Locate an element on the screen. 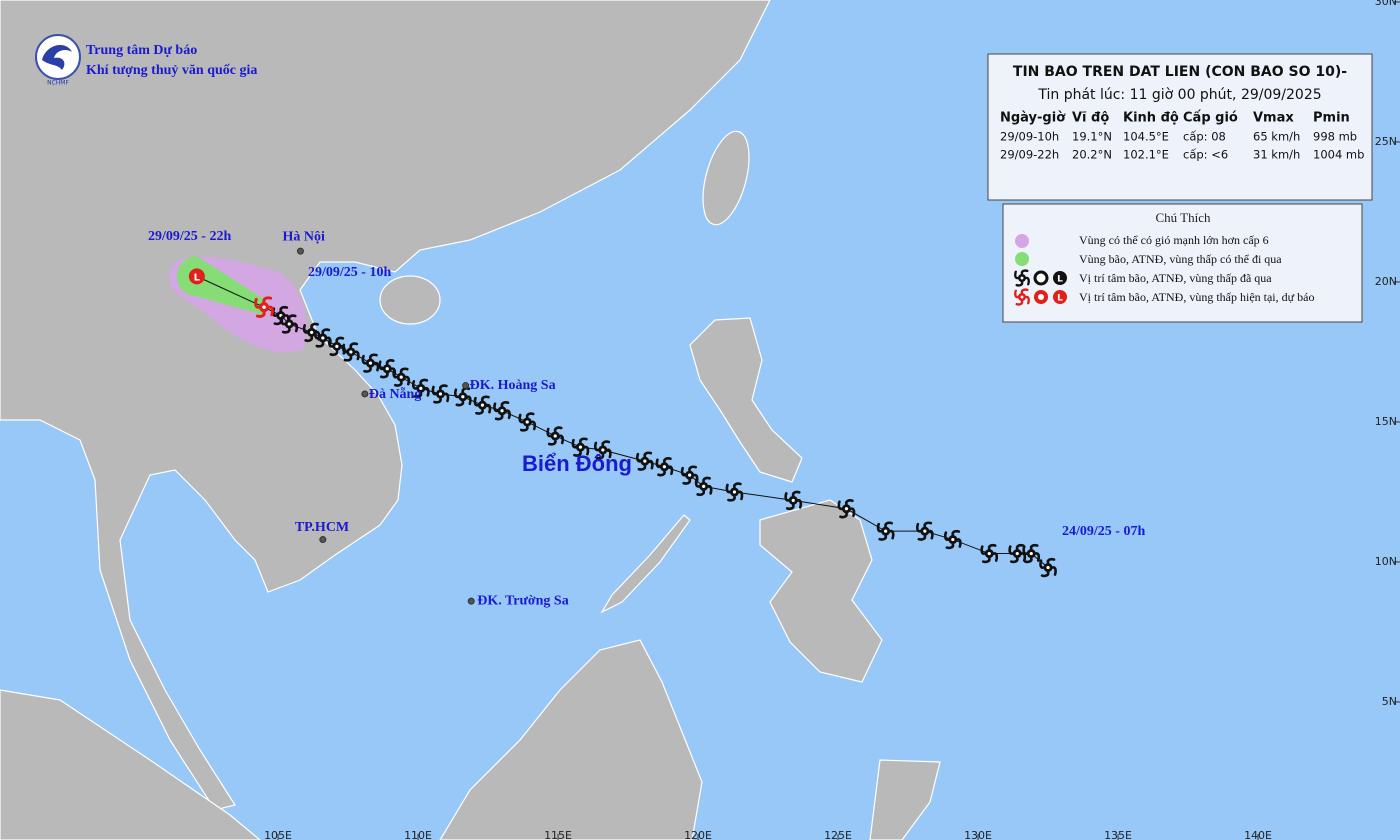  lat-tick-label: 15N is located at coordinates (1386, 421).